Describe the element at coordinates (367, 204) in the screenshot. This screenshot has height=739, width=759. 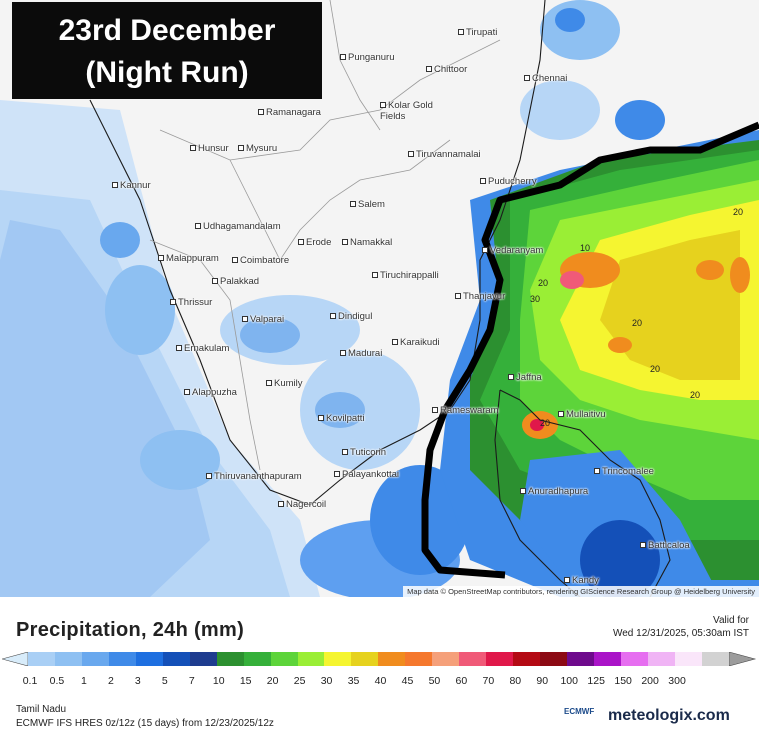
I see `city-label: Salem` at that location.